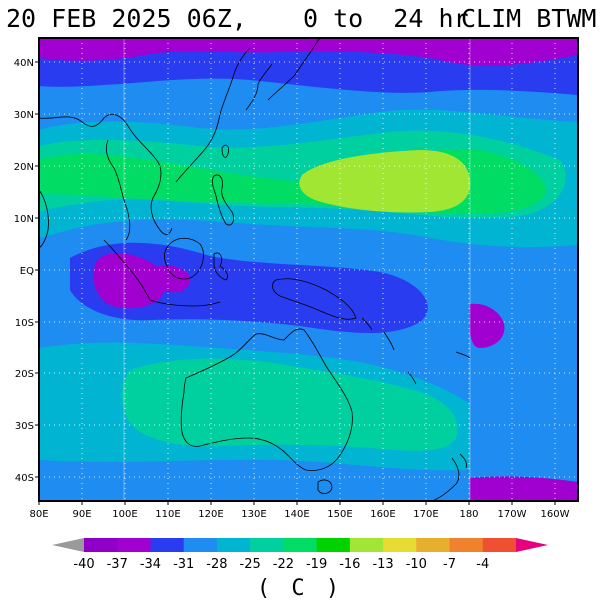 The height and width of the screenshot is (610, 600). What do you see at coordinates (512, 514) in the screenshot?
I see `lon-label: 170W` at bounding box center [512, 514].